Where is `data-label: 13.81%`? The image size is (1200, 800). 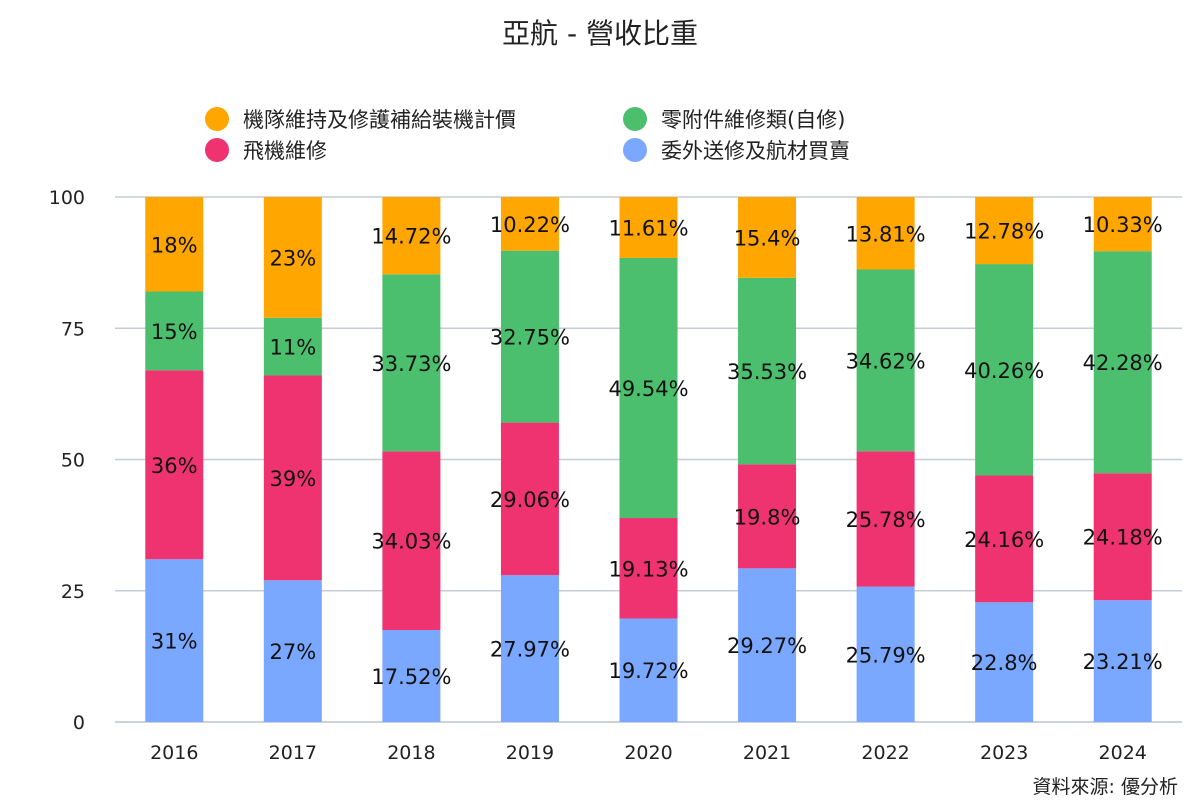 data-label: 13.81% is located at coordinates (886, 234).